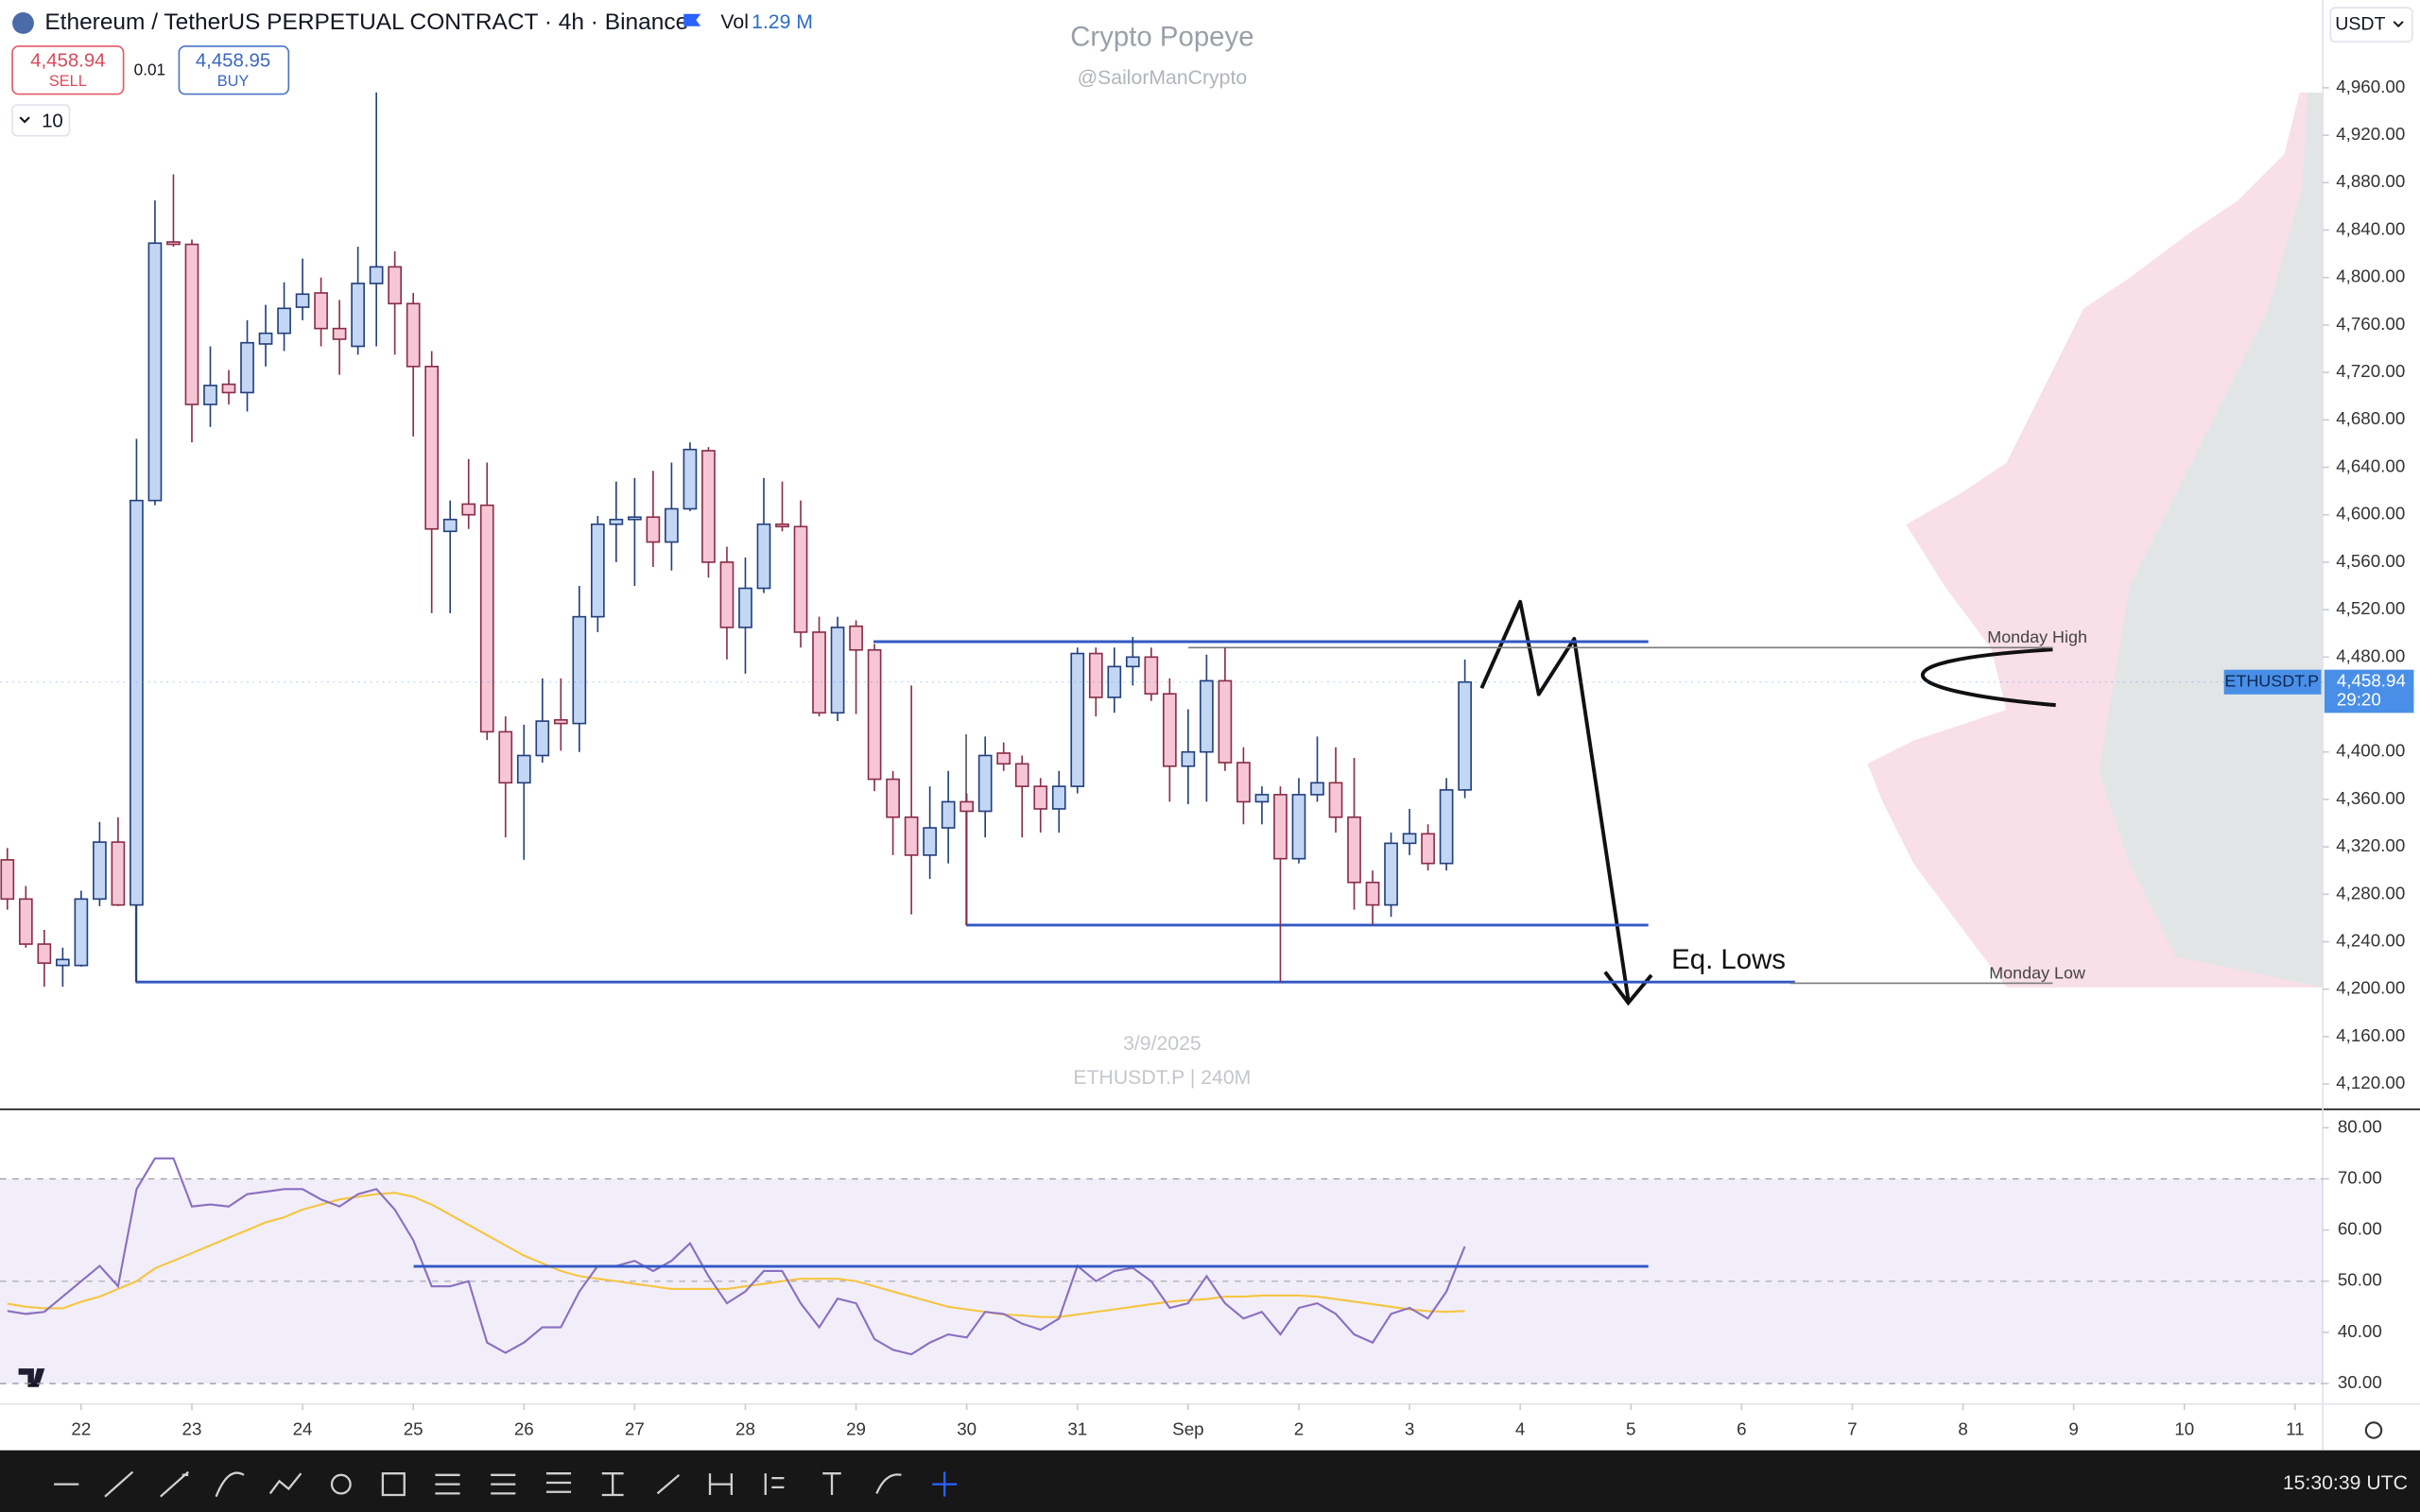 The width and height of the screenshot is (2420, 1512). Describe the element at coordinates (1077, 1428) in the screenshot. I see `x-tick-label: 31` at that location.